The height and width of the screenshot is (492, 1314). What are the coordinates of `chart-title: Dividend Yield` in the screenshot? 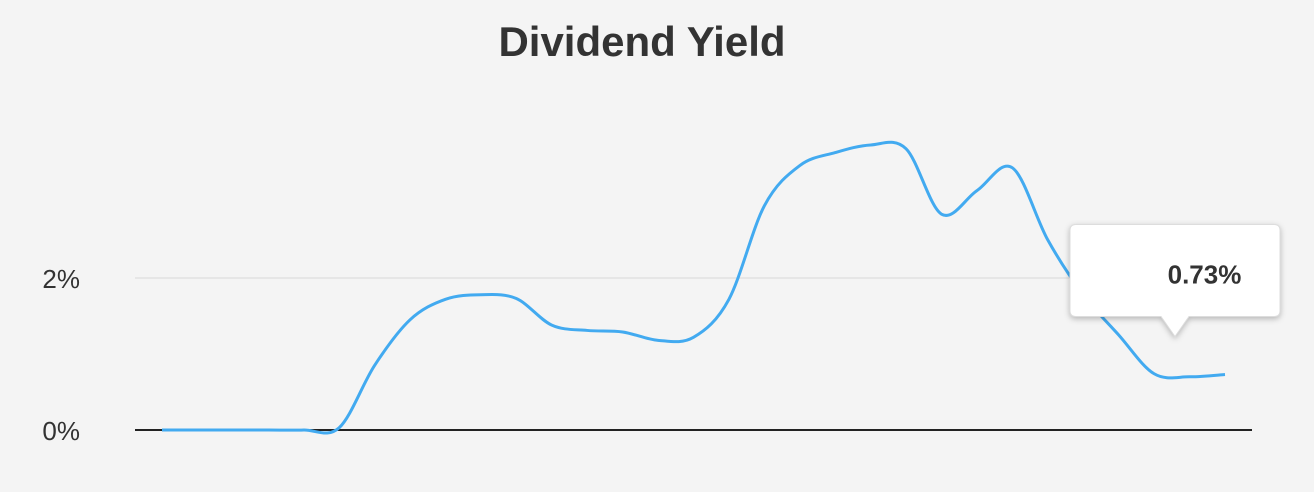 It's located at (641, 41).